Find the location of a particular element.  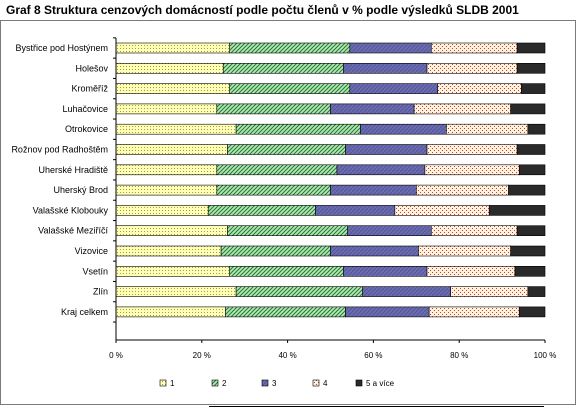

bottom-rule is located at coordinates (376, 406).